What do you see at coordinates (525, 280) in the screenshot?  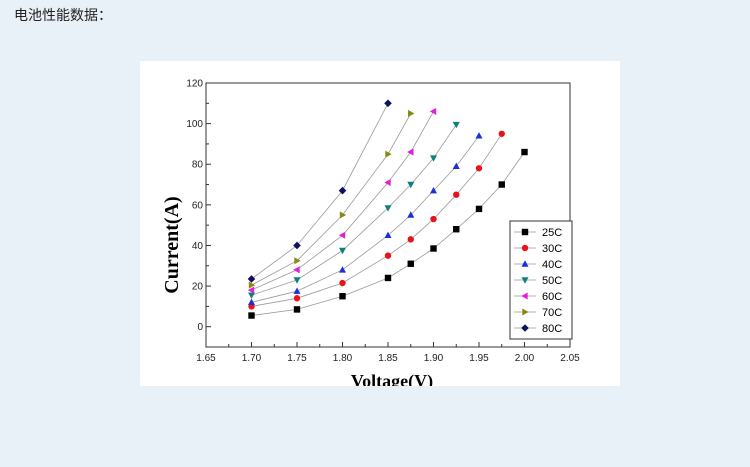 I see `legend-marker-50C` at bounding box center [525, 280].